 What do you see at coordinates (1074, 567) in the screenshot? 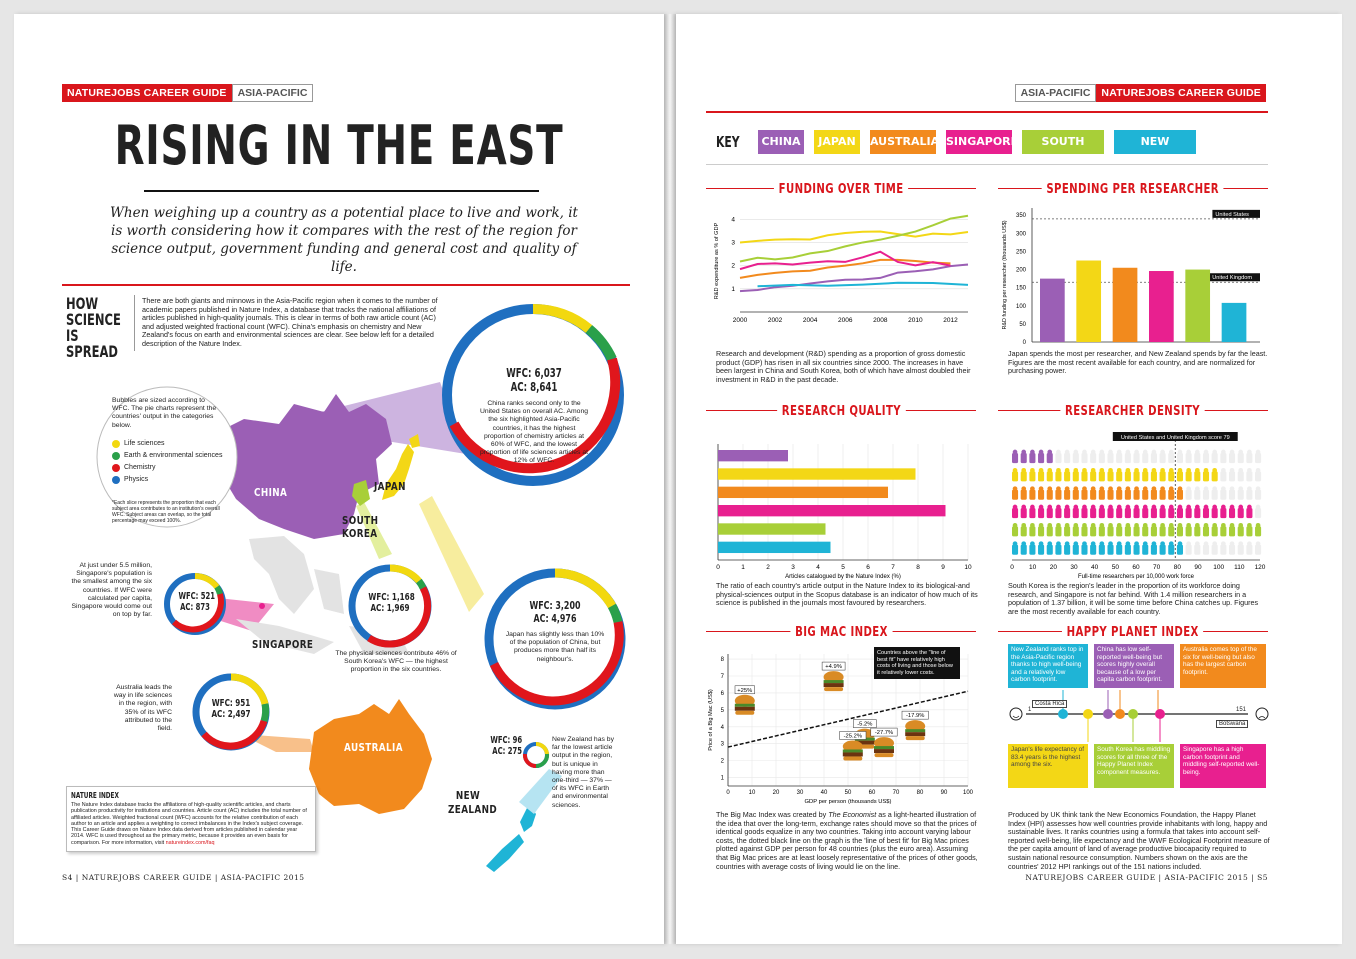
I see `x-tick-label: 30` at bounding box center [1074, 567].